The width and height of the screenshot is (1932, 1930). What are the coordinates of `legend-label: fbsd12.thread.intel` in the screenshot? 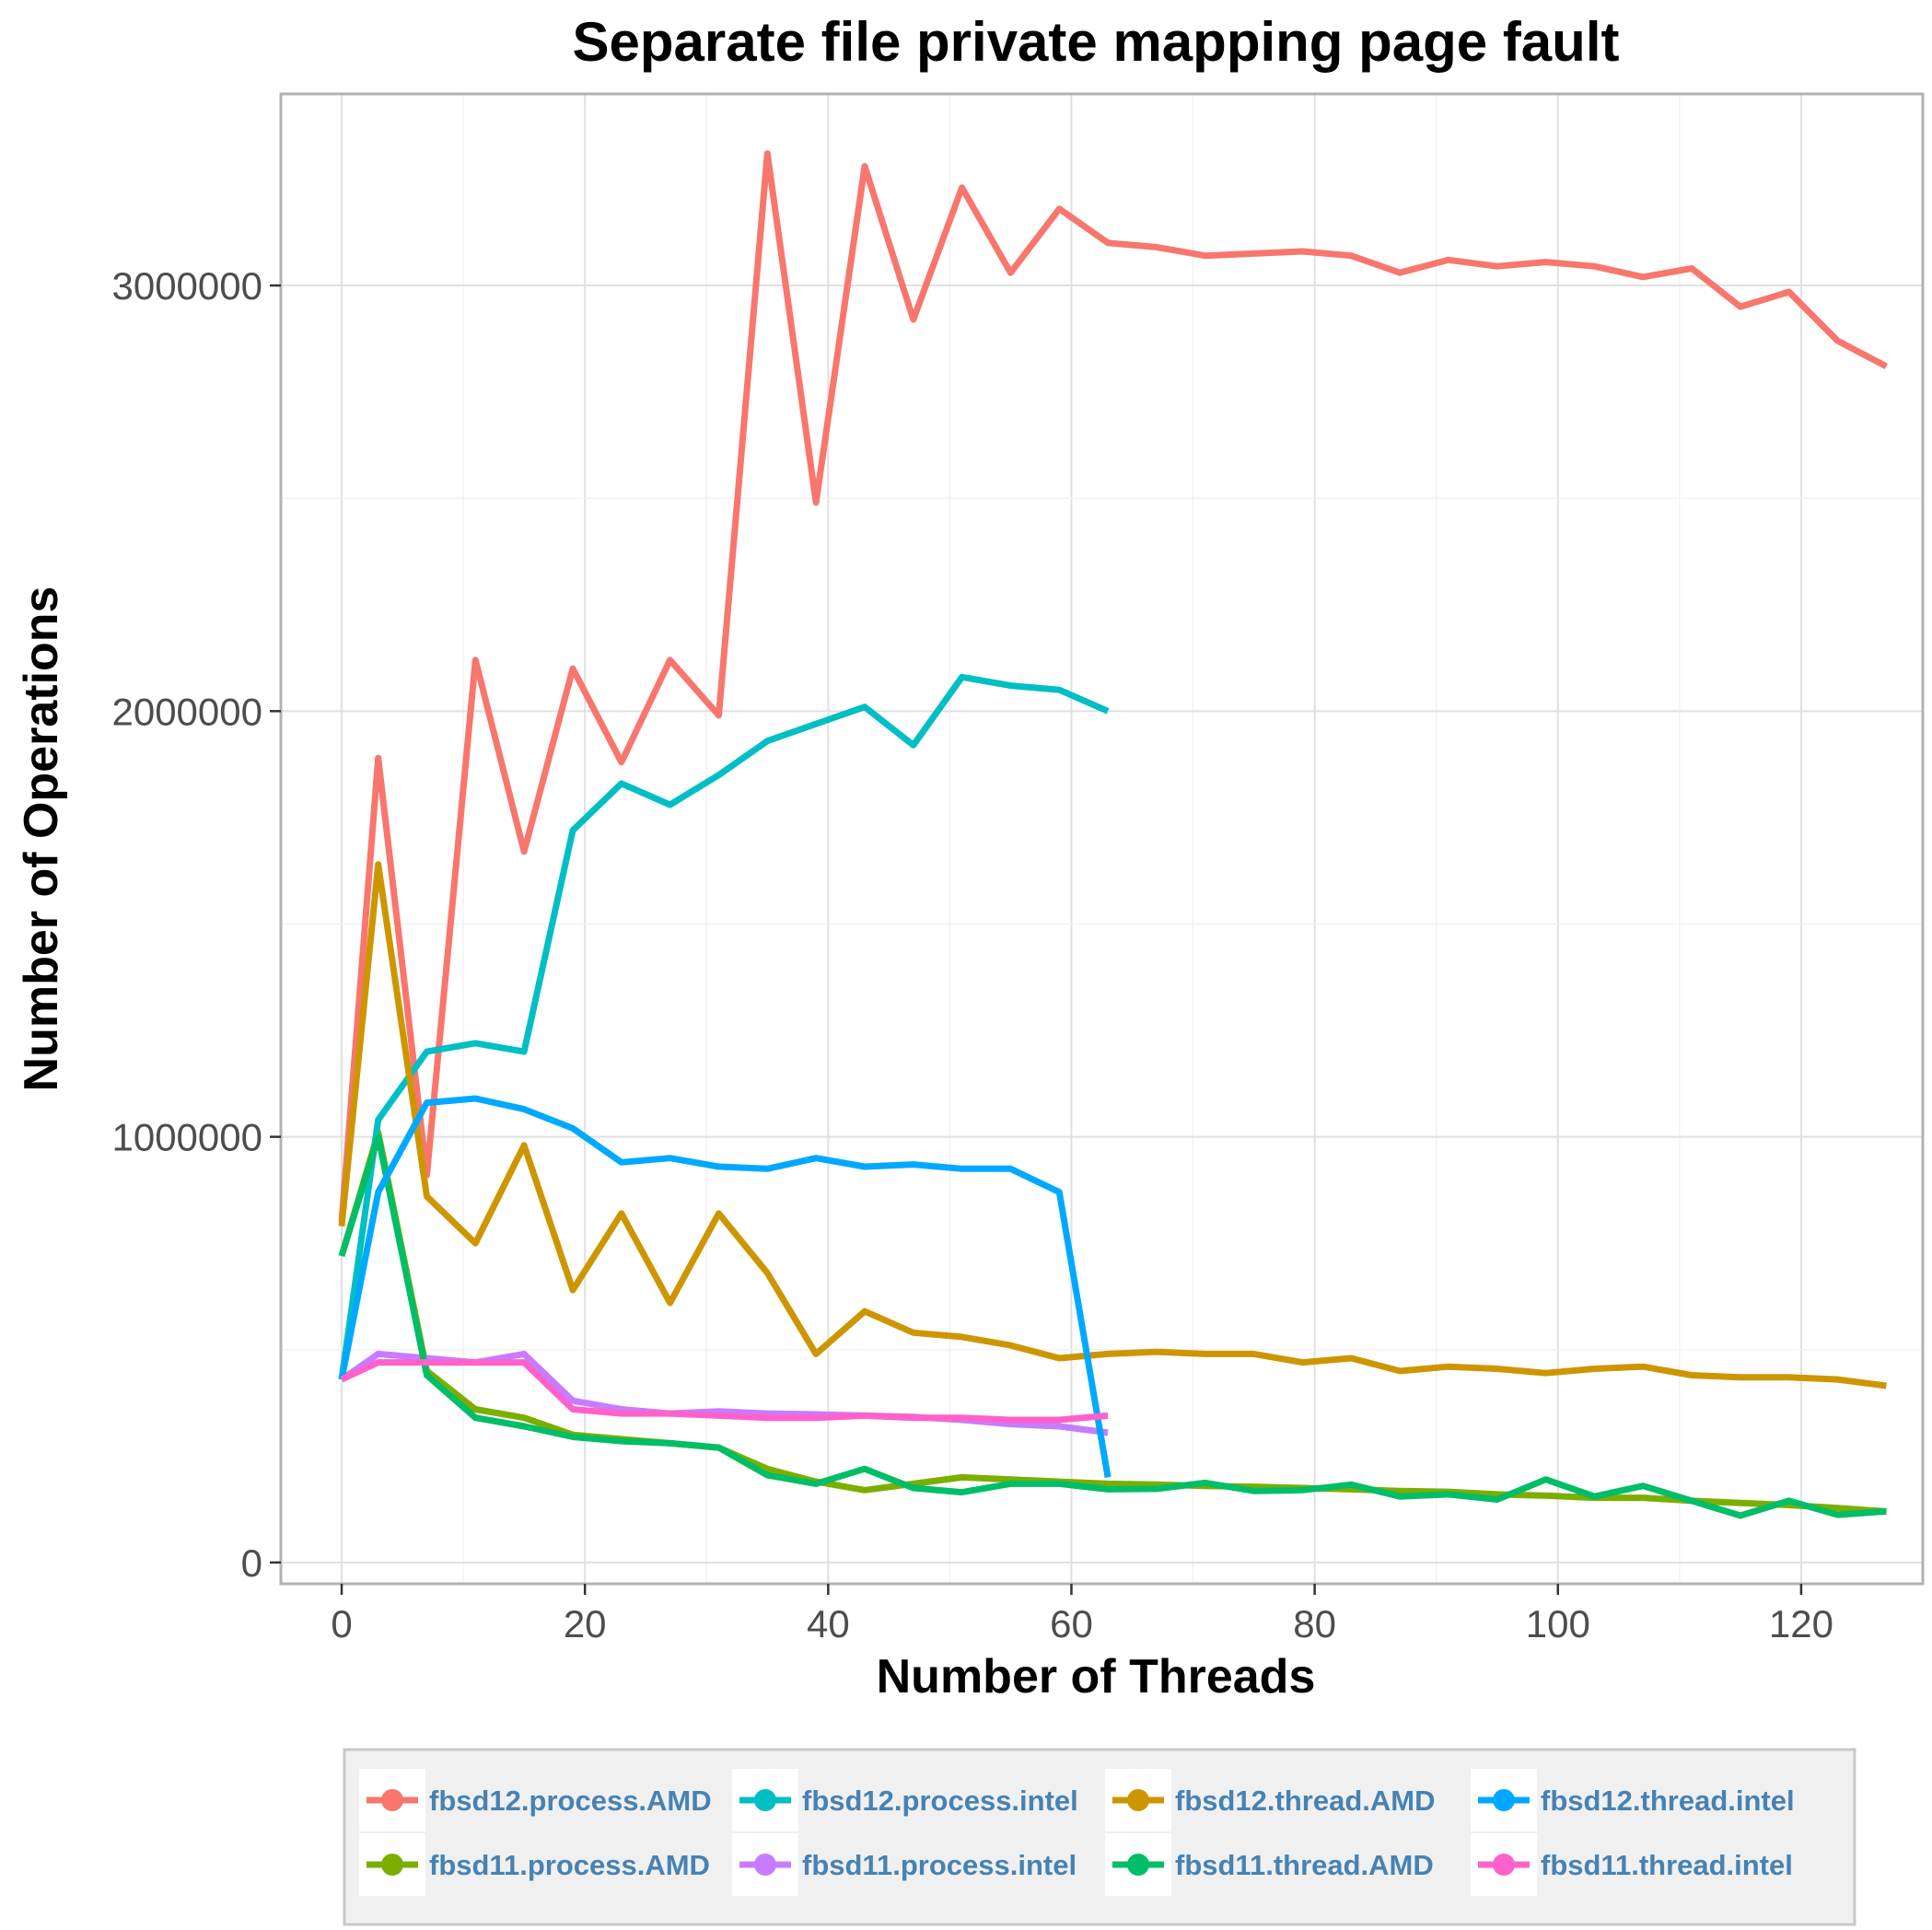 It's located at (1668, 1801).